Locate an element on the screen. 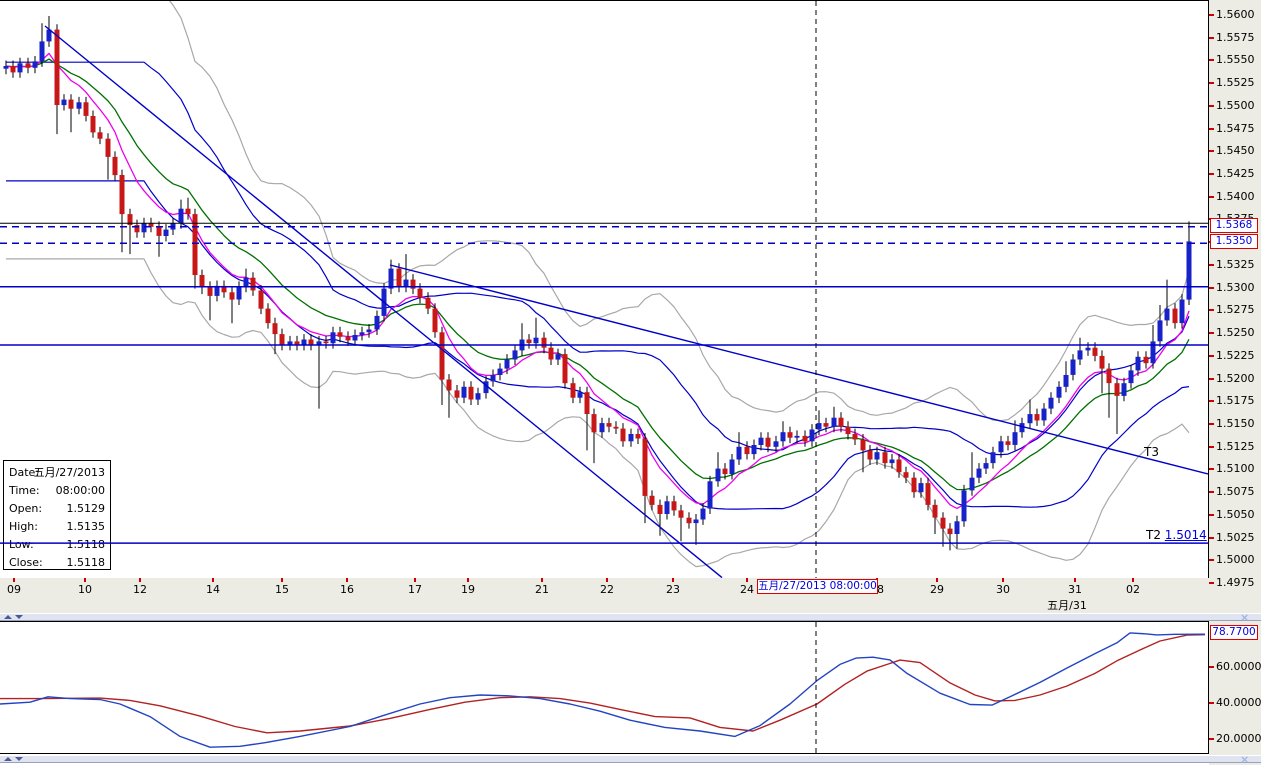 The width and height of the screenshot is (1261, 765). panel-close-icon: × is located at coordinates (1245, 759).